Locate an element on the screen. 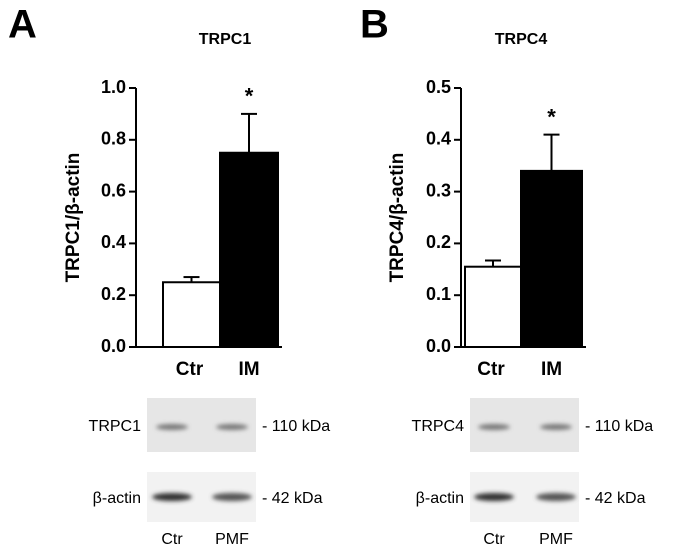 This screenshot has width=679, height=554. y-tick-label: 0.8 is located at coordinates (113, 139).